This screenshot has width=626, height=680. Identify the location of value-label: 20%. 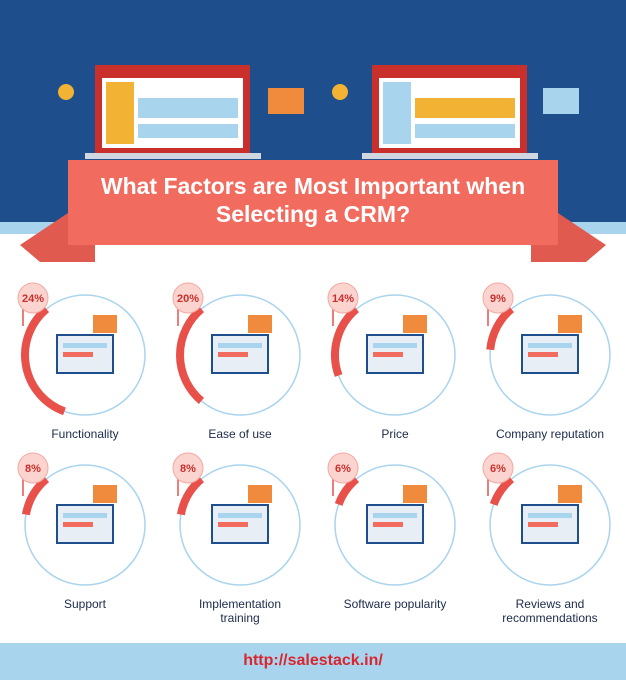
(188, 299).